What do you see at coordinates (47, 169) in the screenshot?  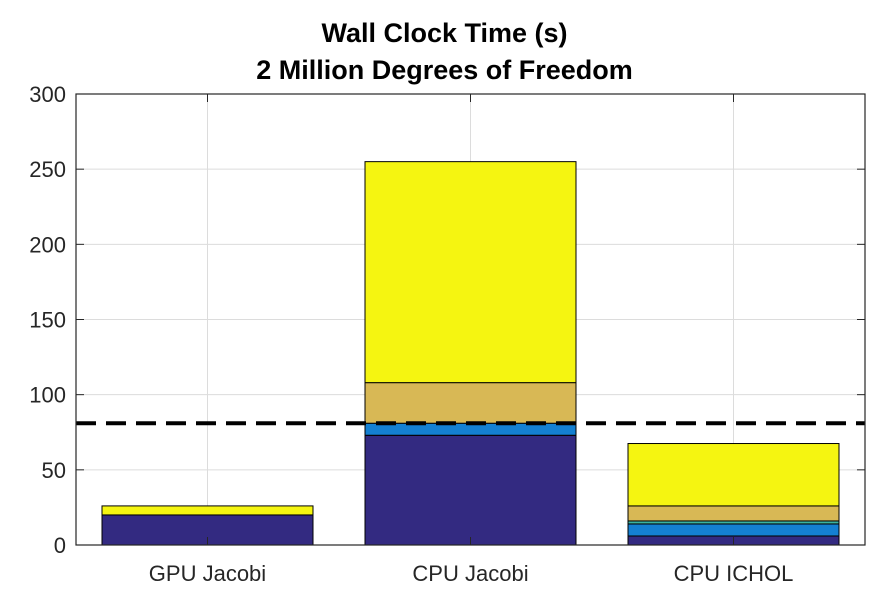 I see `y-tick-label: 250` at bounding box center [47, 169].